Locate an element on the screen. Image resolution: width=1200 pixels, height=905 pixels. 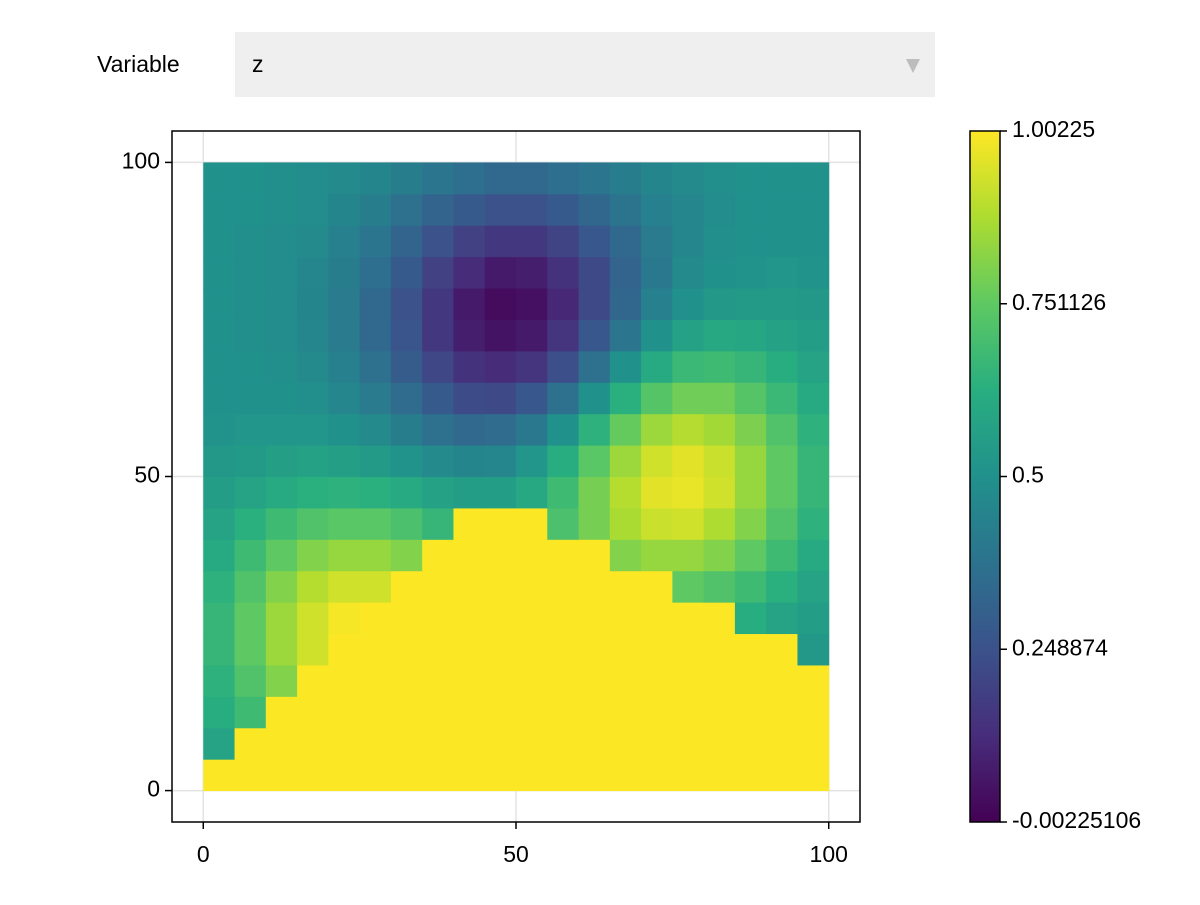
dropdown: z is located at coordinates (585, 64).